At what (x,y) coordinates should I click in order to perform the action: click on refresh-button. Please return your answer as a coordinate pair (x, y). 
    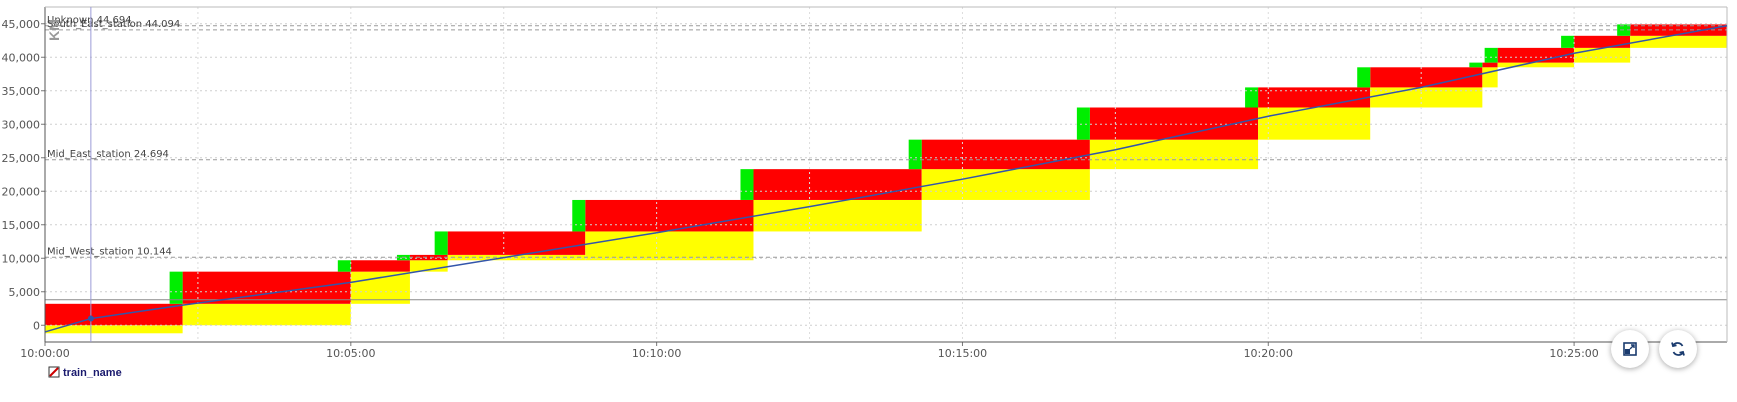
    Looking at the image, I should click on (1678, 349).